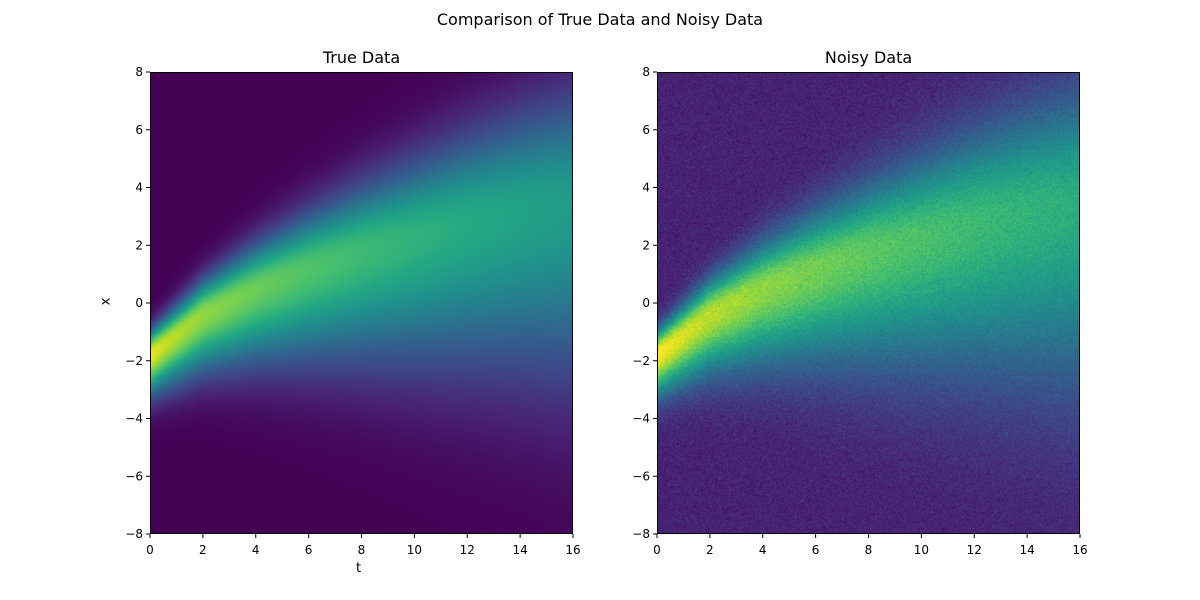 The height and width of the screenshot is (600, 1200). I want to click on figure-suptitle: Comparison of True Data and Noisy Data, so click(600, 19).